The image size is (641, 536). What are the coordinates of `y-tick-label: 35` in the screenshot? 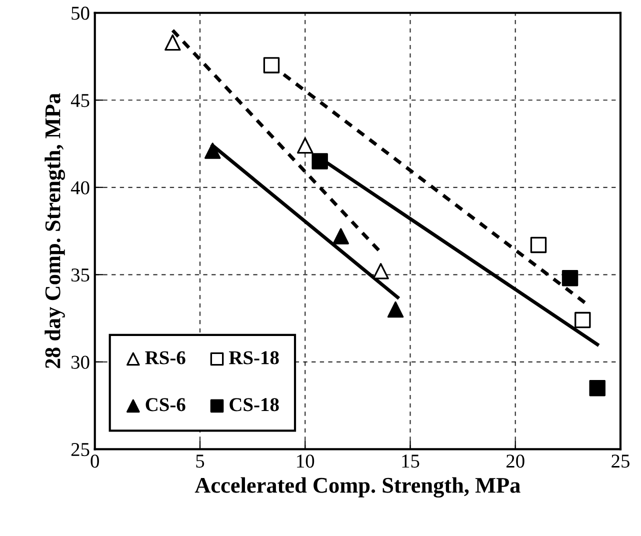 It's located at (80, 275).